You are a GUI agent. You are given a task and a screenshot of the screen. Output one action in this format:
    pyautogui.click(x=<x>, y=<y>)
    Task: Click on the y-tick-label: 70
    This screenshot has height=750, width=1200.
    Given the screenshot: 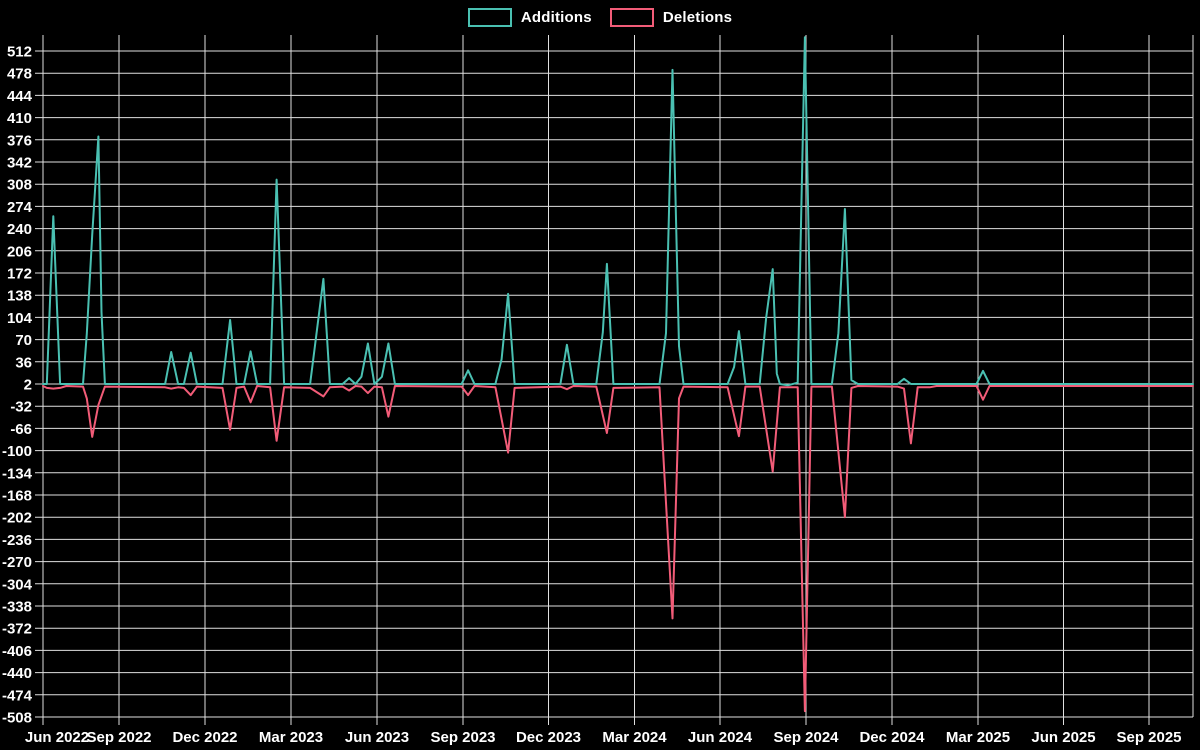 What is the action you would take?
    pyautogui.click(x=23, y=340)
    